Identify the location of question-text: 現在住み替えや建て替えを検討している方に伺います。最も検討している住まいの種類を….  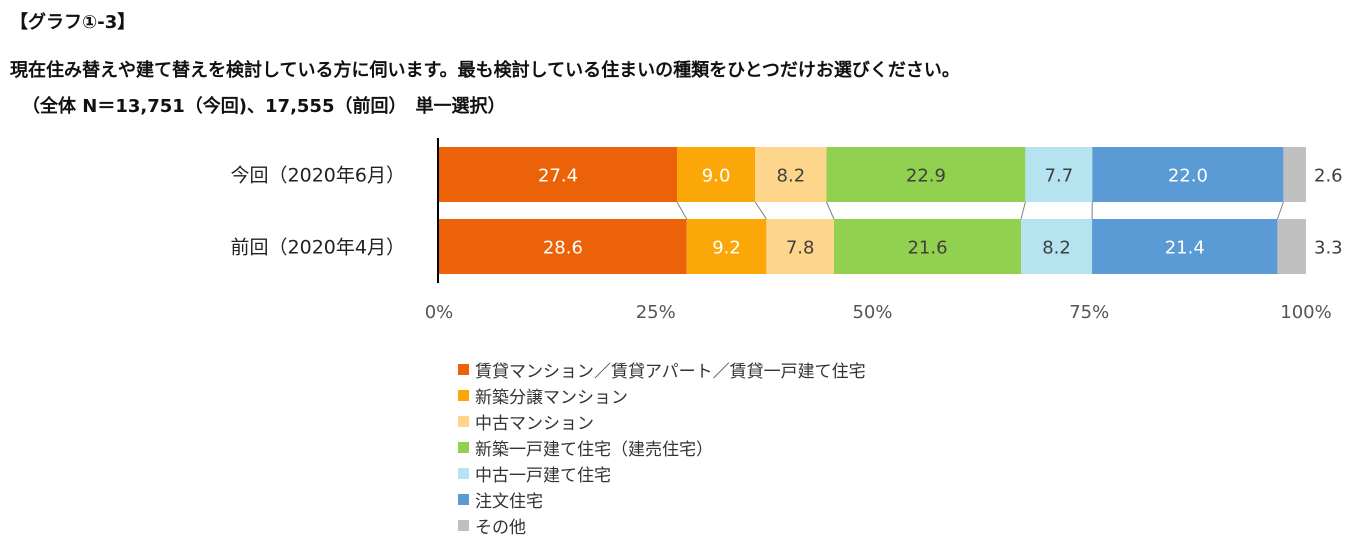
(485, 70).